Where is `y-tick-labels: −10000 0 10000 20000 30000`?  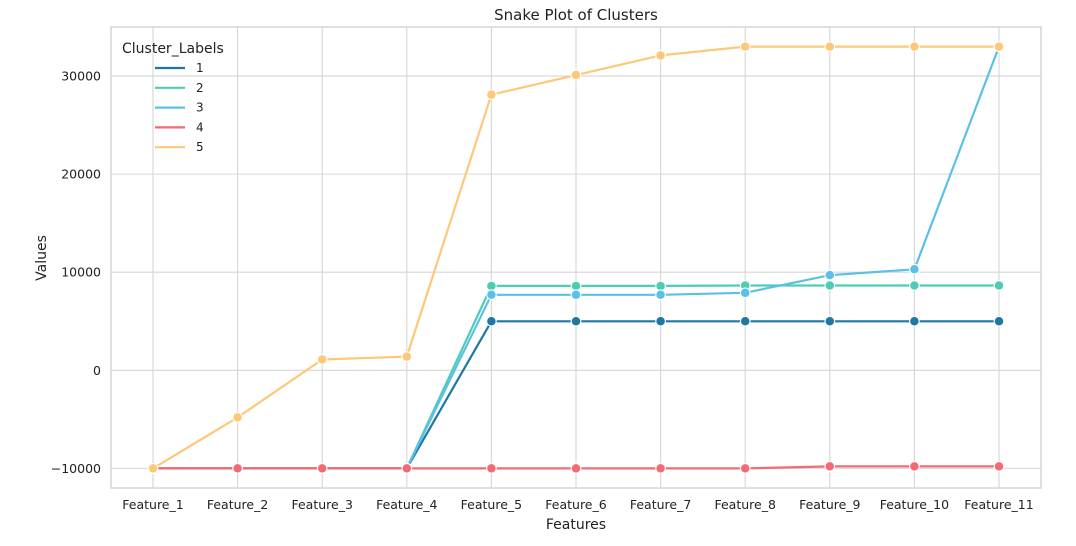
y-tick-labels: −10000 0 10000 20000 30000 is located at coordinates (76, 272).